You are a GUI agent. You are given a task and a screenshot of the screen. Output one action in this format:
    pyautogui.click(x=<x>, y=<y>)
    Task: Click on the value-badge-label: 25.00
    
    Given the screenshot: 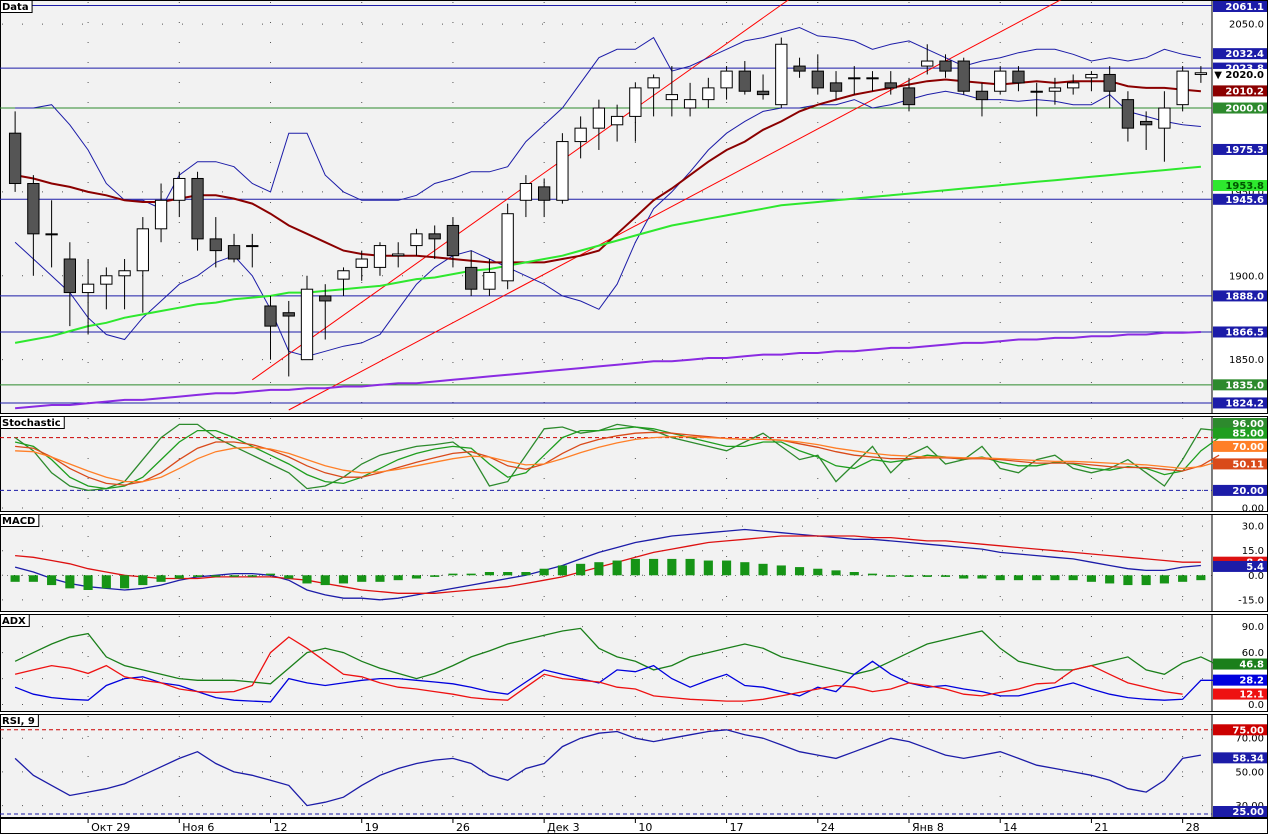 What is the action you would take?
    pyautogui.click(x=1248, y=812)
    